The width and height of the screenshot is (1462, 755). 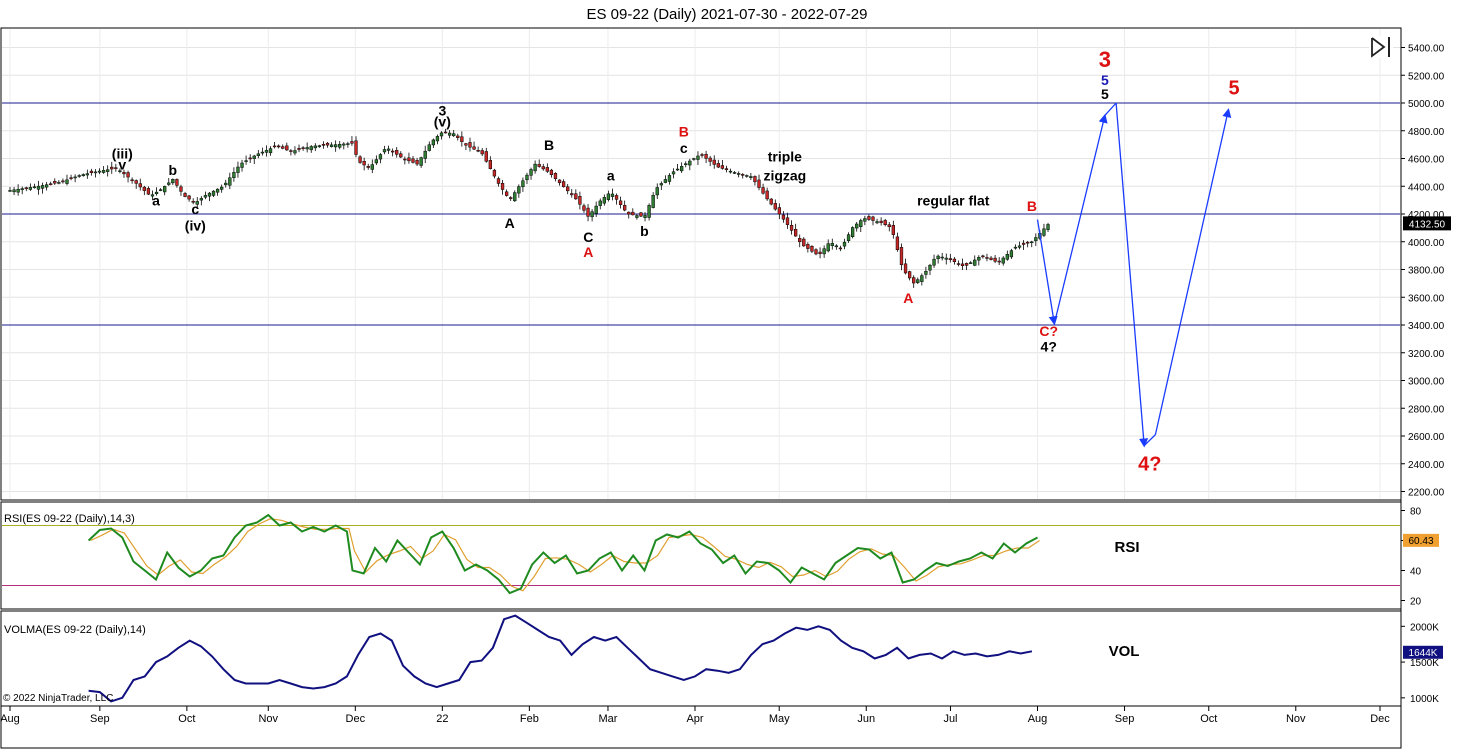 I want to click on wave-label: (iii), so click(x=122, y=154).